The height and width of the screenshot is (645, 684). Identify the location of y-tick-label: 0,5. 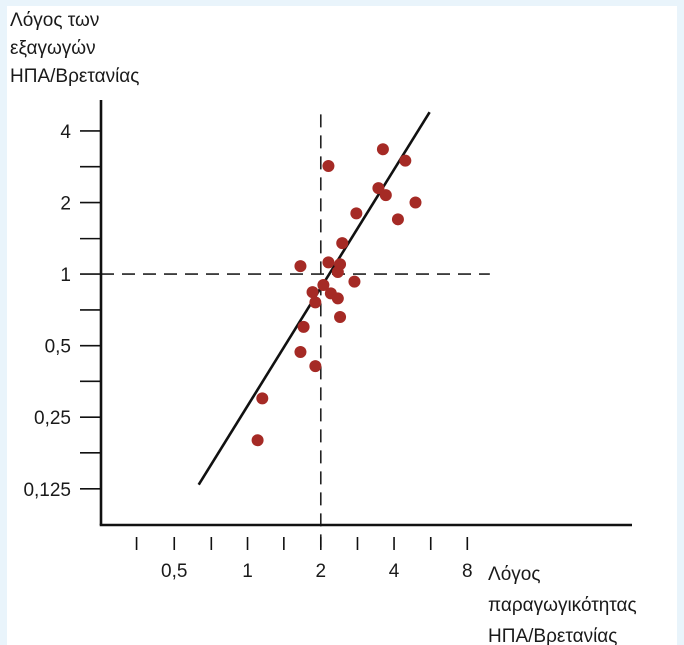
(58, 347).